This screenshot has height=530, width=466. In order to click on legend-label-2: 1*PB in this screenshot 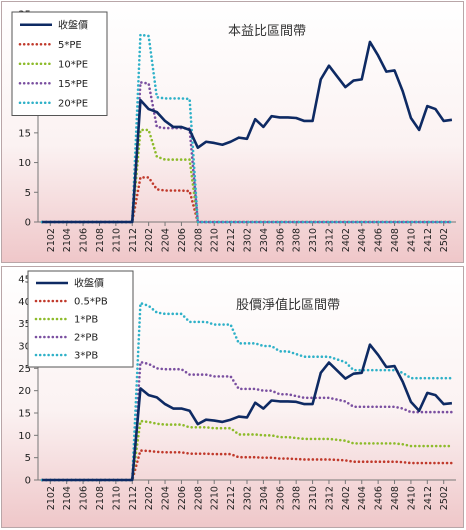, I will do `click(86, 320)`.